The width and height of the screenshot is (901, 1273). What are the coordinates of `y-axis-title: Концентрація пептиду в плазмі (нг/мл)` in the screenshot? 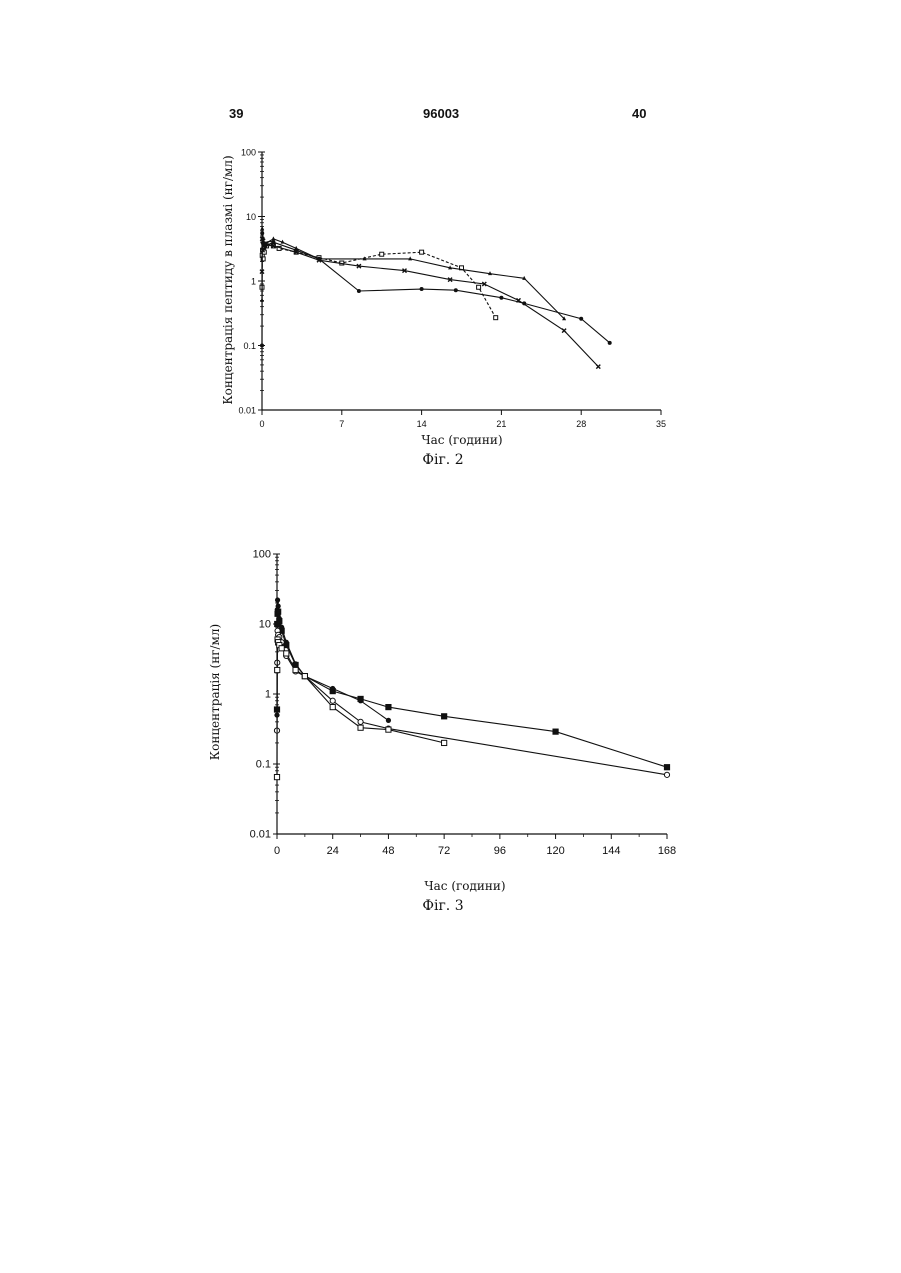 It's located at (228, 279).